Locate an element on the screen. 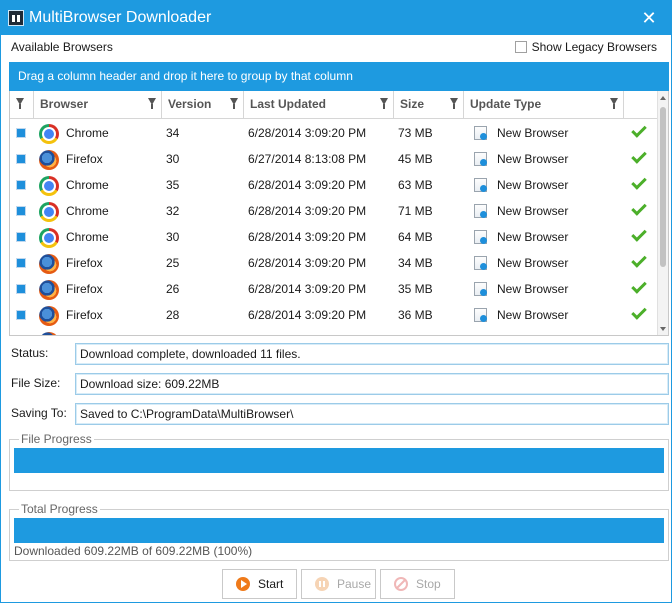 The image size is (672, 603). scroll-down-icon is located at coordinates (663, 329).